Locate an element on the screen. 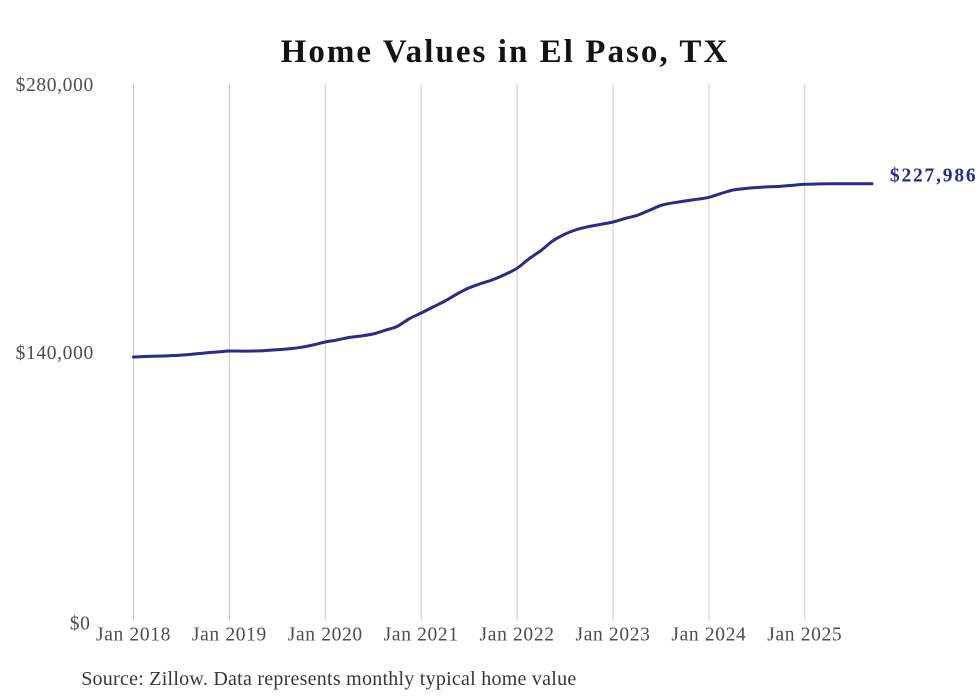 This screenshot has width=980, height=699. svg-text: Home Values in El Paso, TX is located at coordinates (505, 52).